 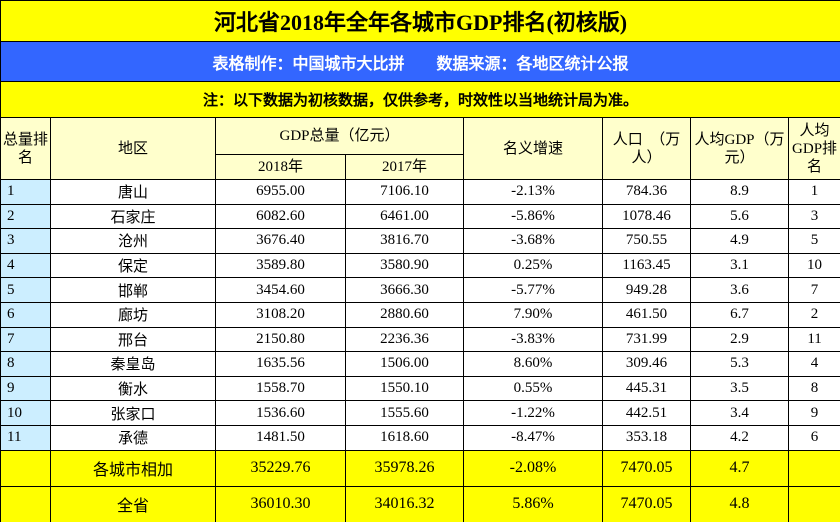 I want to click on cell: 1618.60, so click(x=404, y=437).